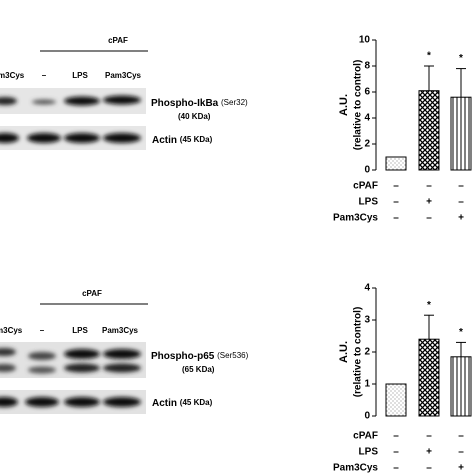 The width and height of the screenshot is (474, 474). I want to click on y-tick-label: 10, so click(365, 40).